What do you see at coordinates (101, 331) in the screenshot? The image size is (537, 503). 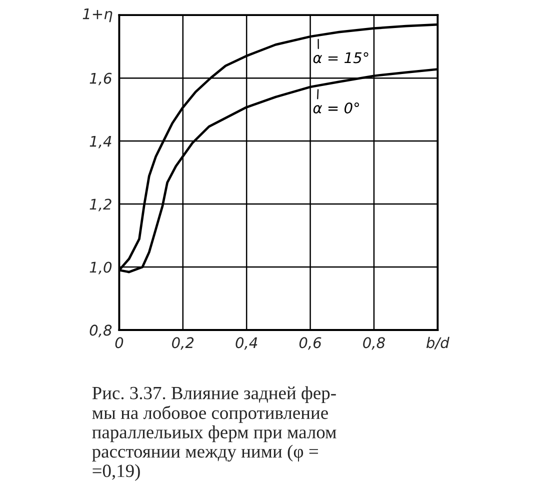 I see `y-tick-label: 0,8` at bounding box center [101, 331].